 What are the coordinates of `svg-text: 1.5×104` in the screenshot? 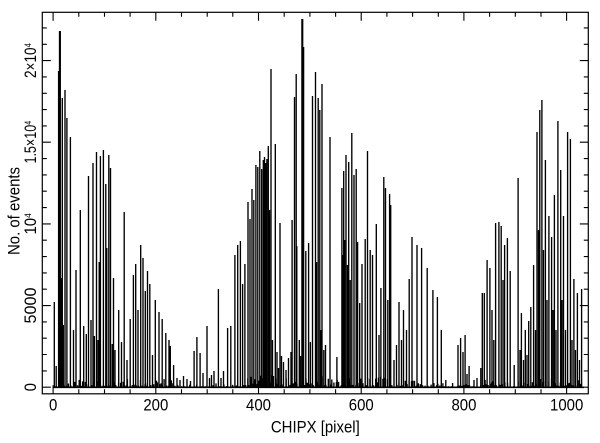 It's located at (30, 142).